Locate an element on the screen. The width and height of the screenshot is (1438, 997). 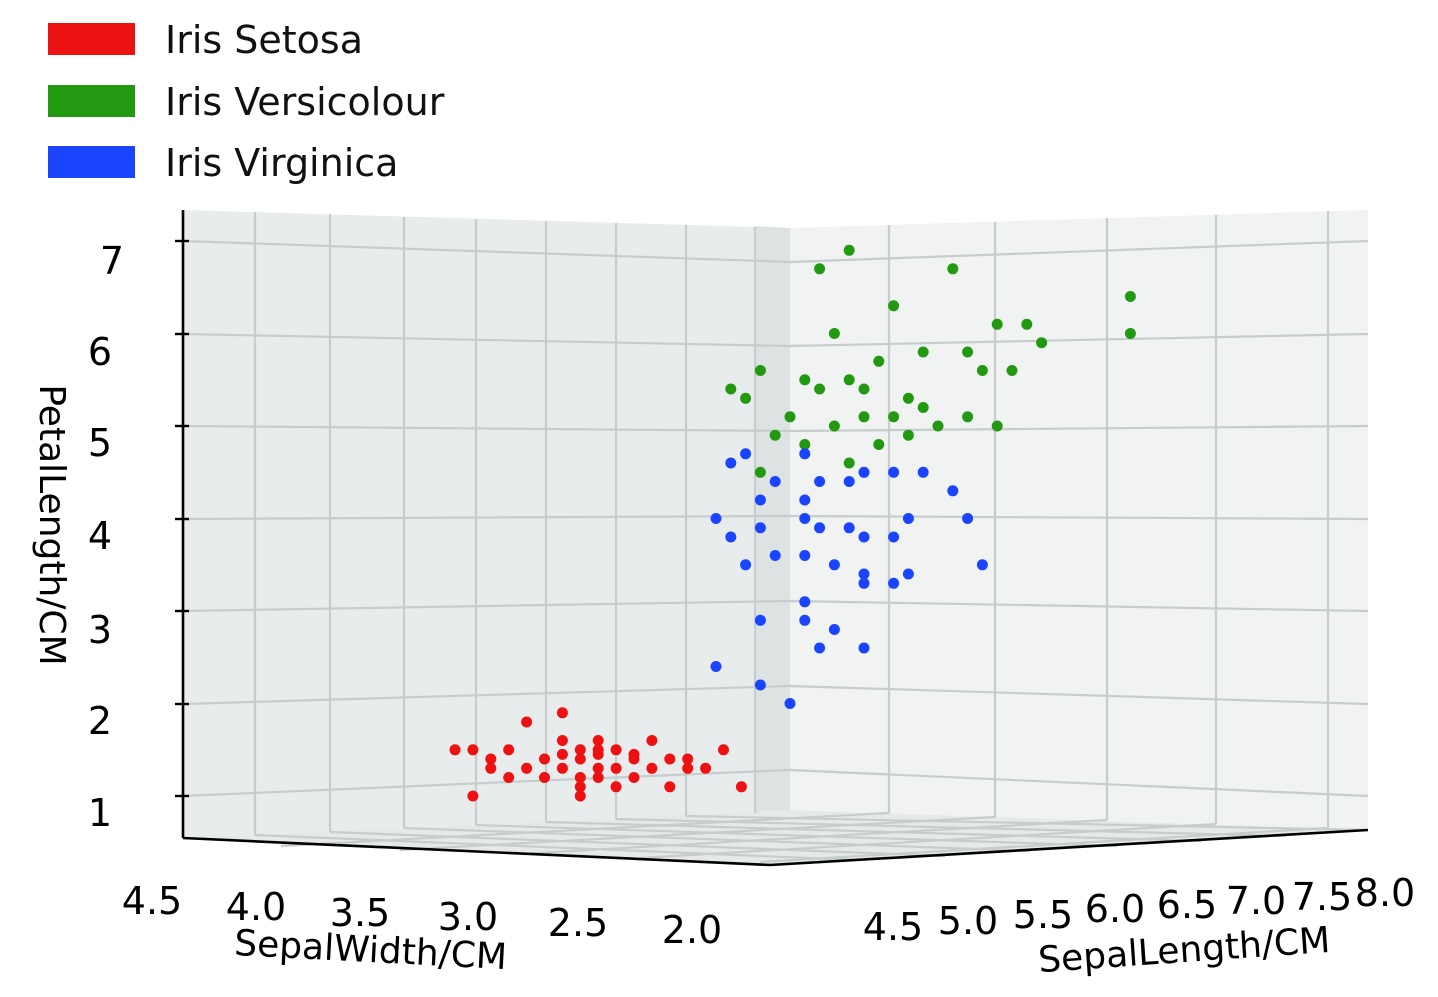
sepal-width-tick-4-5: 4.5 is located at coordinates (152, 901).